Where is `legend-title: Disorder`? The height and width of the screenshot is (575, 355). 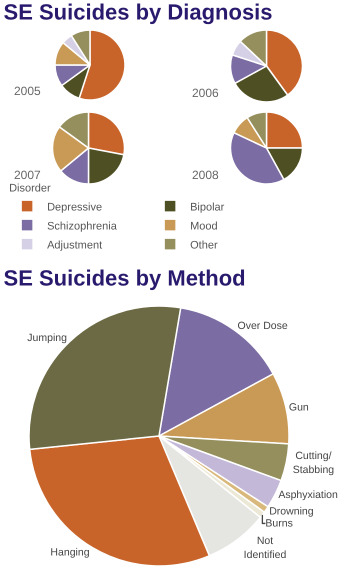
legend-title: Disorder is located at coordinates (30, 188).